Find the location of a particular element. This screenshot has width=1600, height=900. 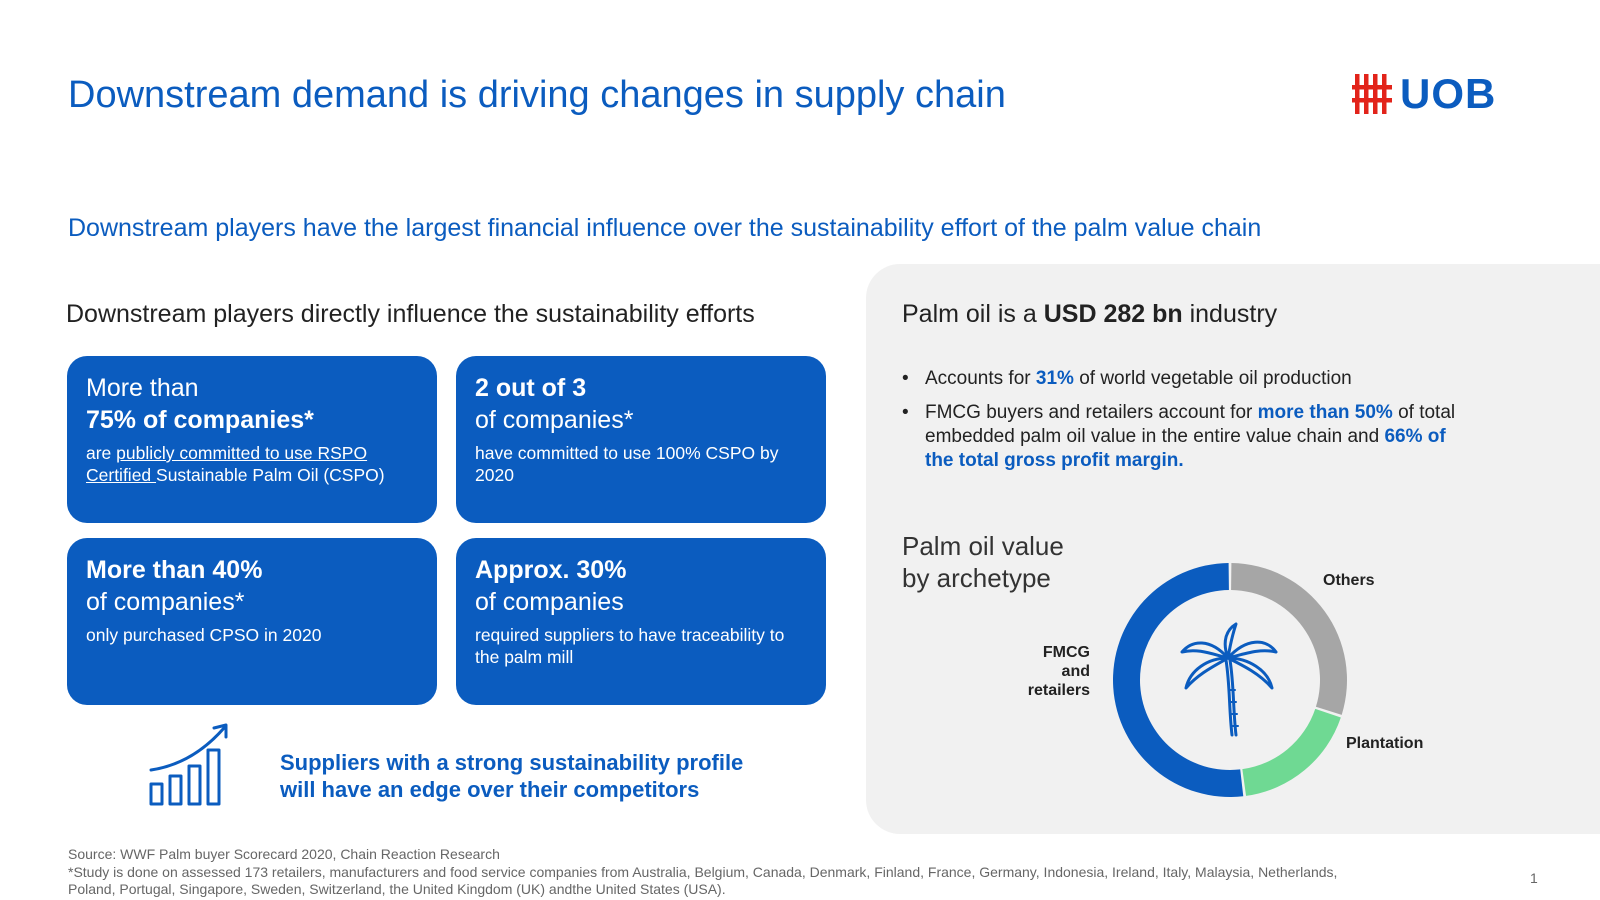

uob-logo: UOB is located at coordinates (1424, 94).